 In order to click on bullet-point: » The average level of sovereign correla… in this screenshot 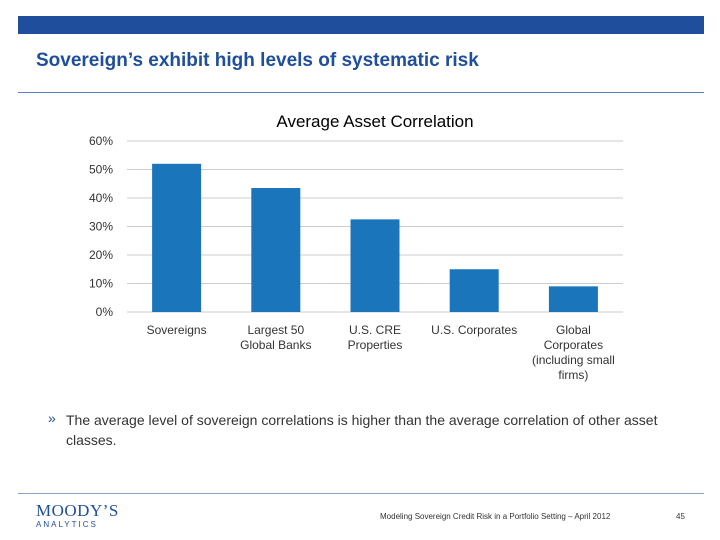, I will do `click(368, 430)`.